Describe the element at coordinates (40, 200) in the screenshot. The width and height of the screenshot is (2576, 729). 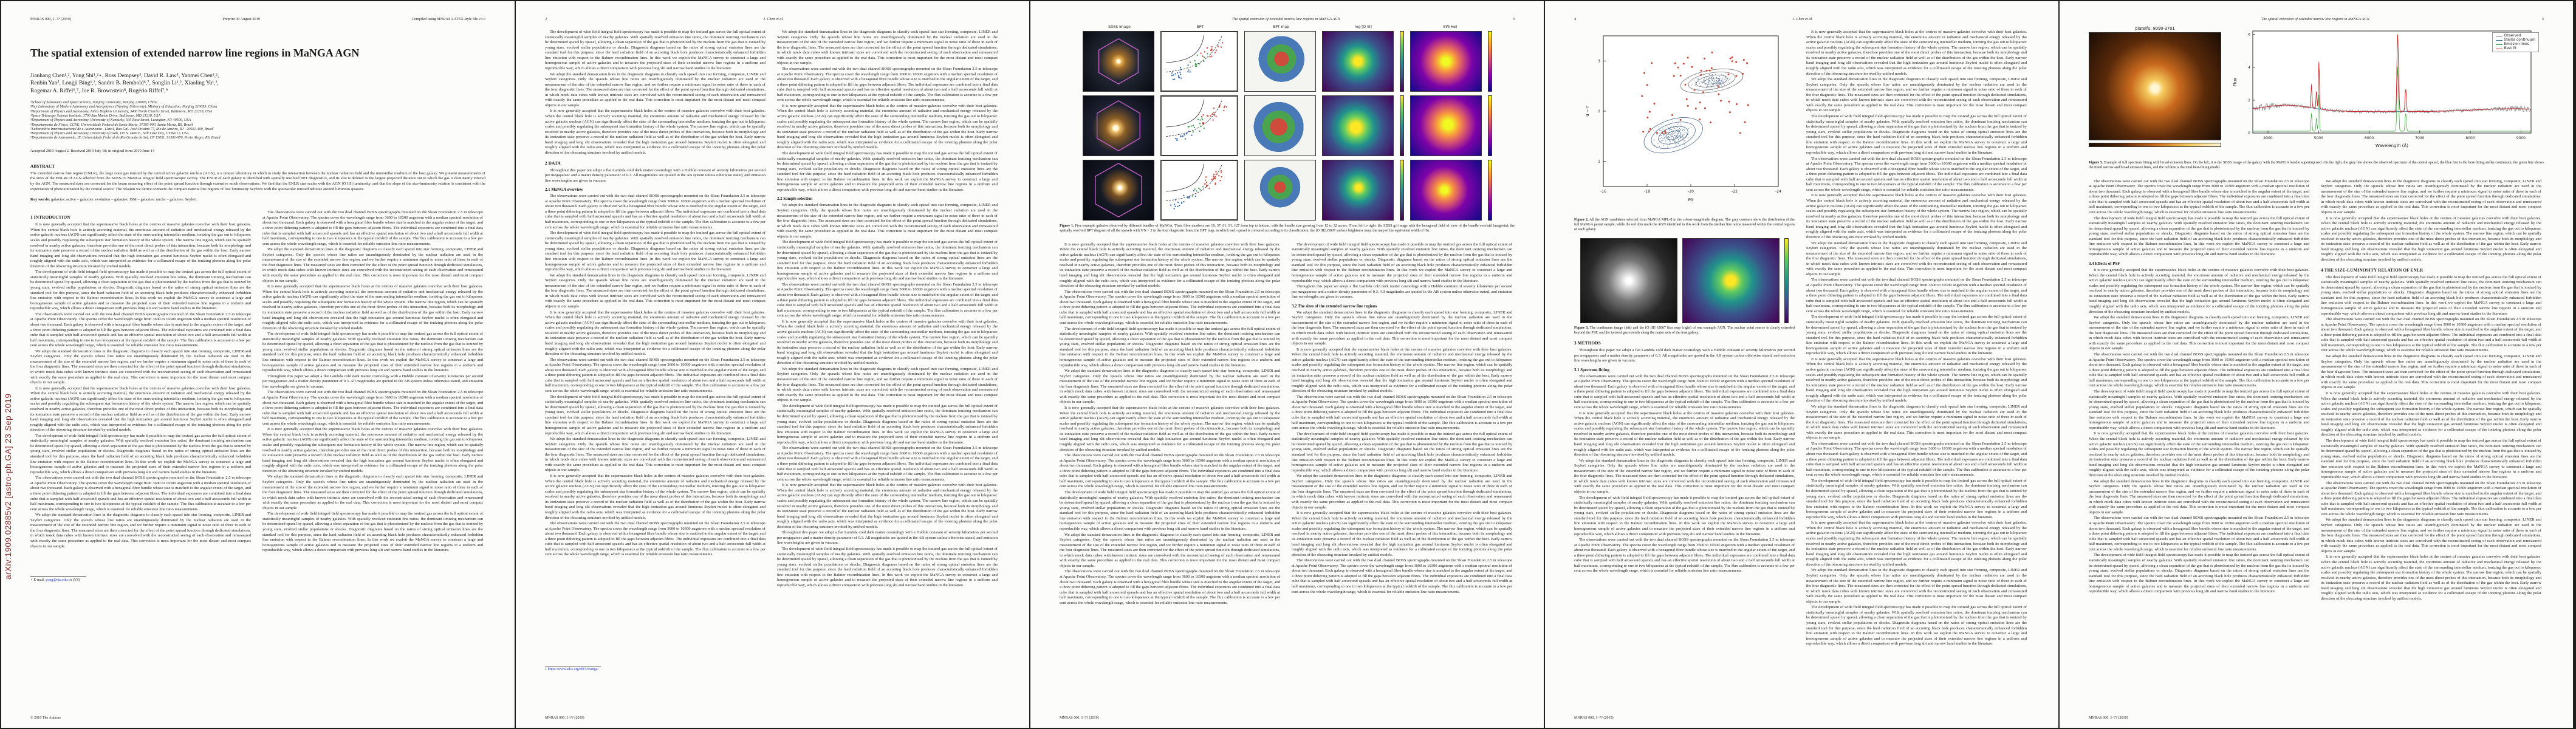
I see `keywords-label: Key words:` at that location.